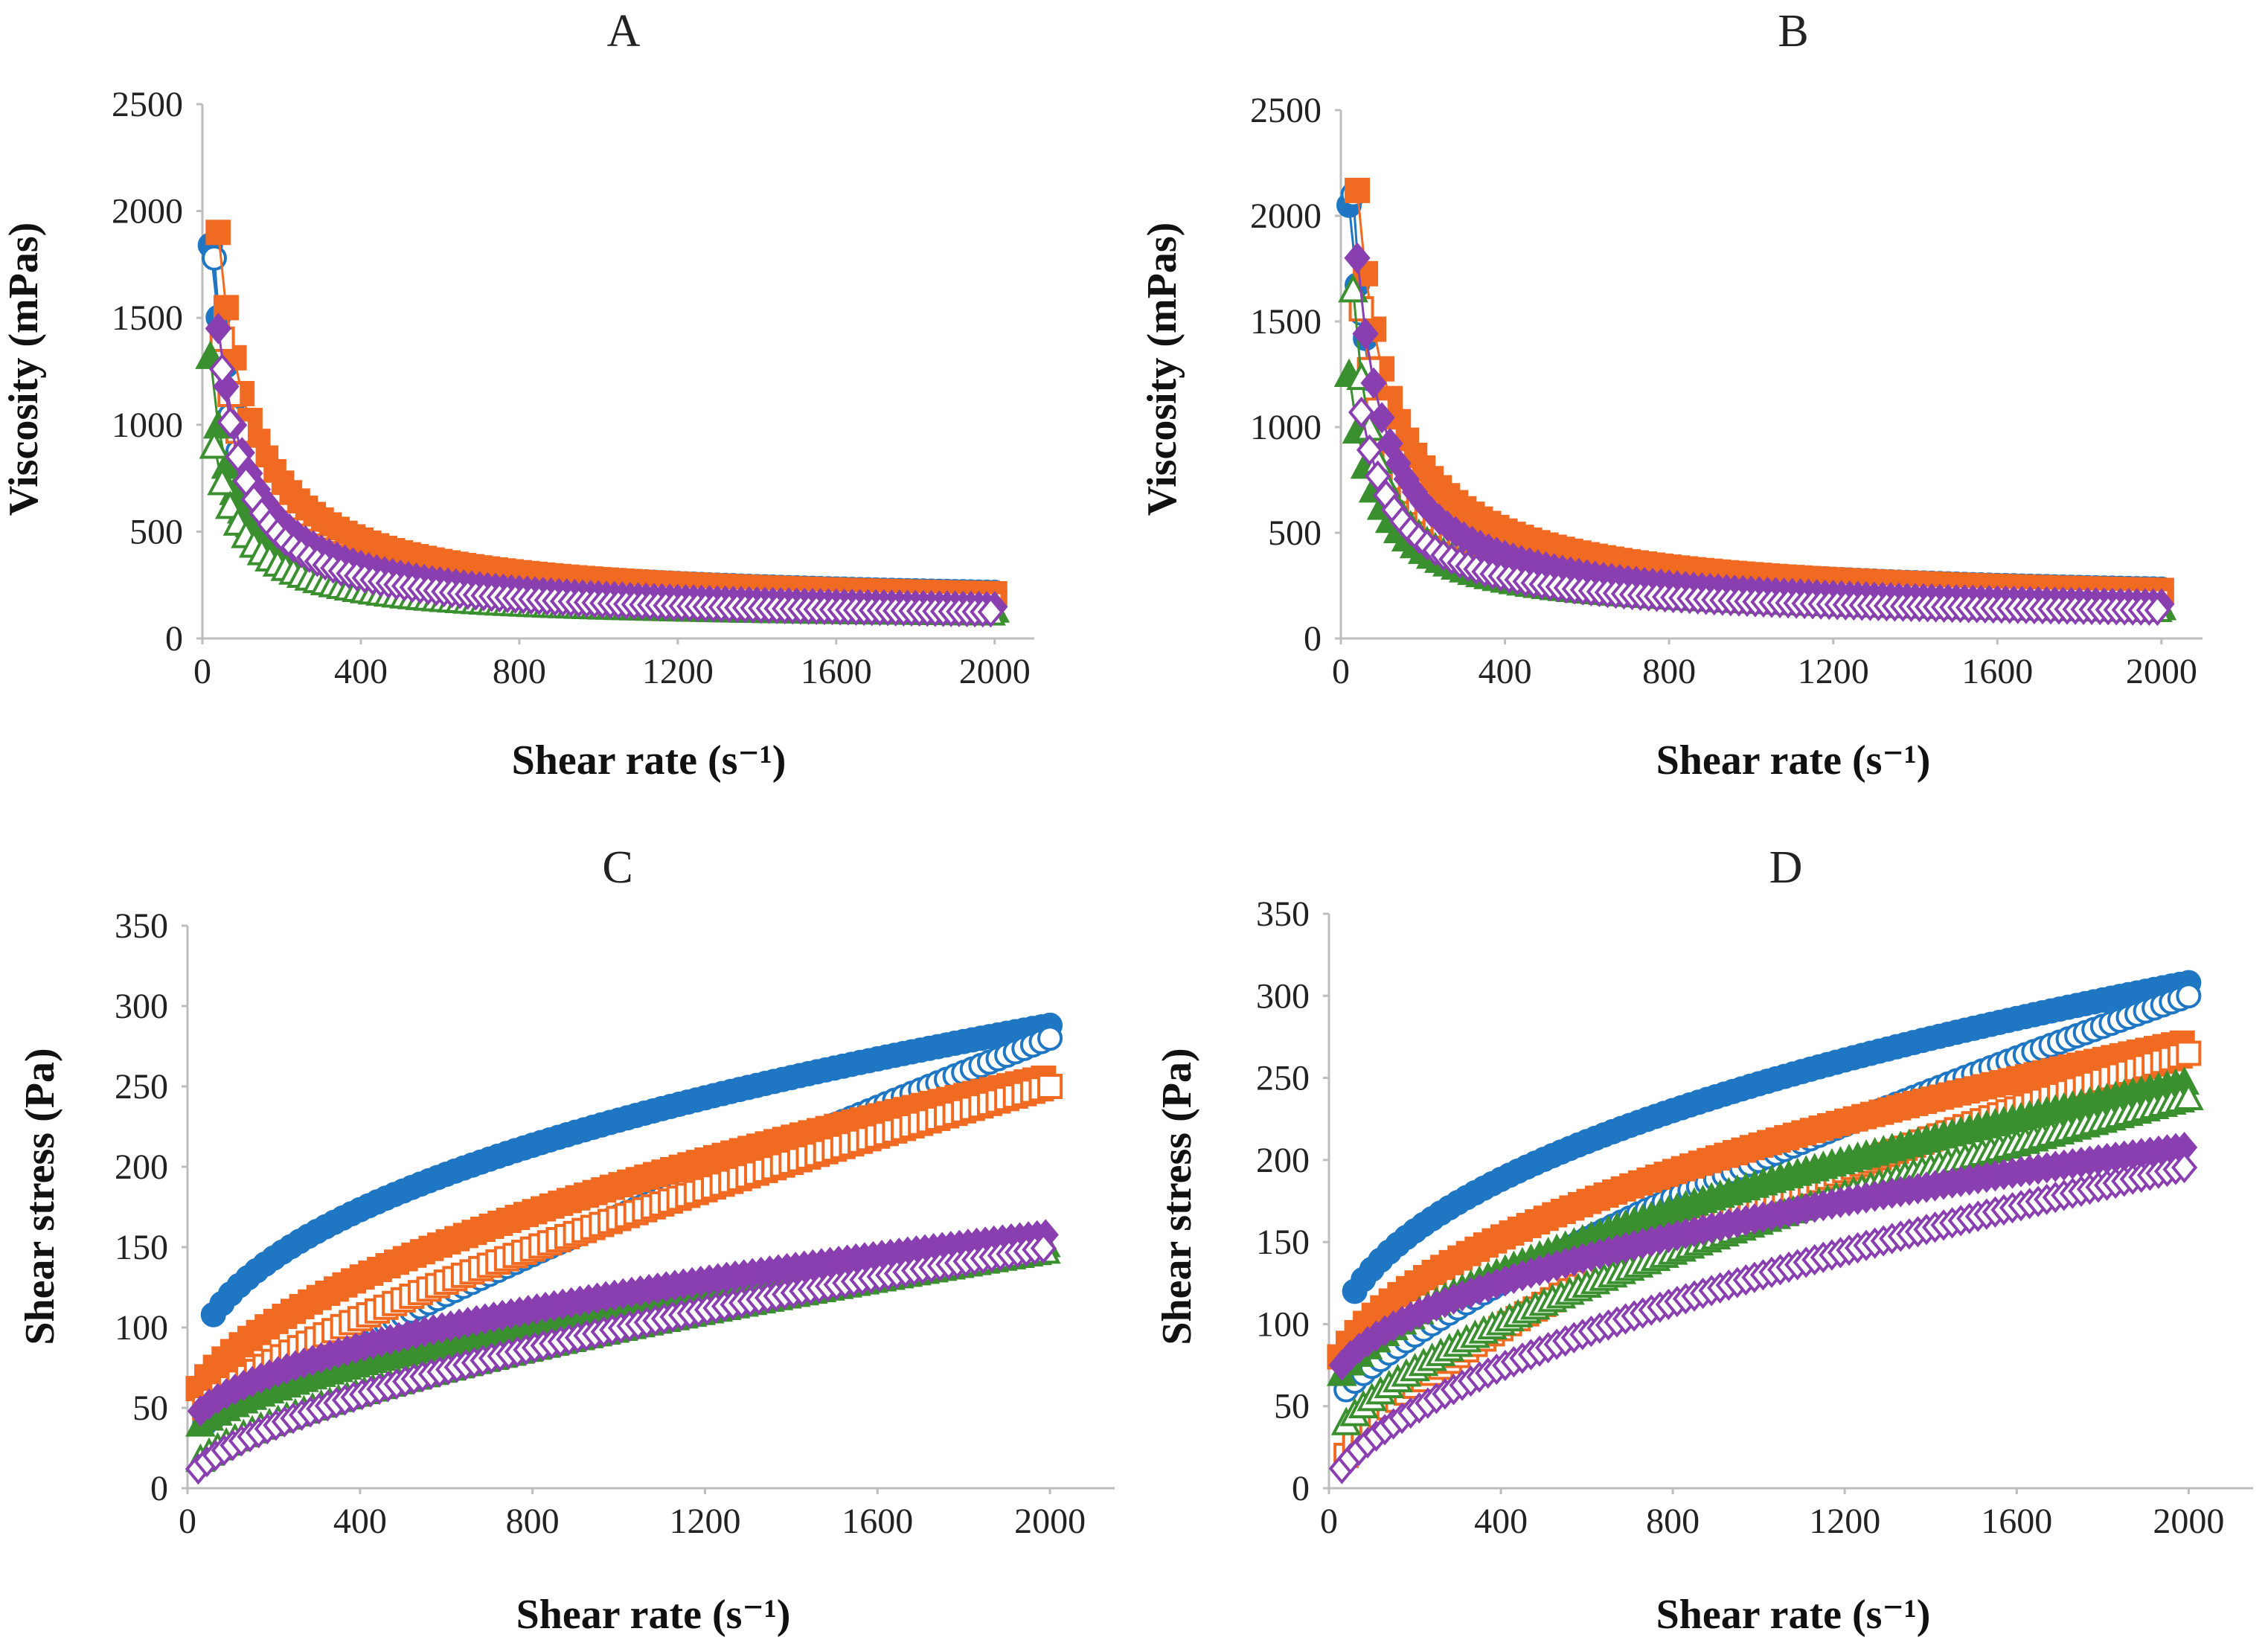 This screenshot has width=2268, height=1643. I want to click on series-circle-filled, so click(1772, 1137).